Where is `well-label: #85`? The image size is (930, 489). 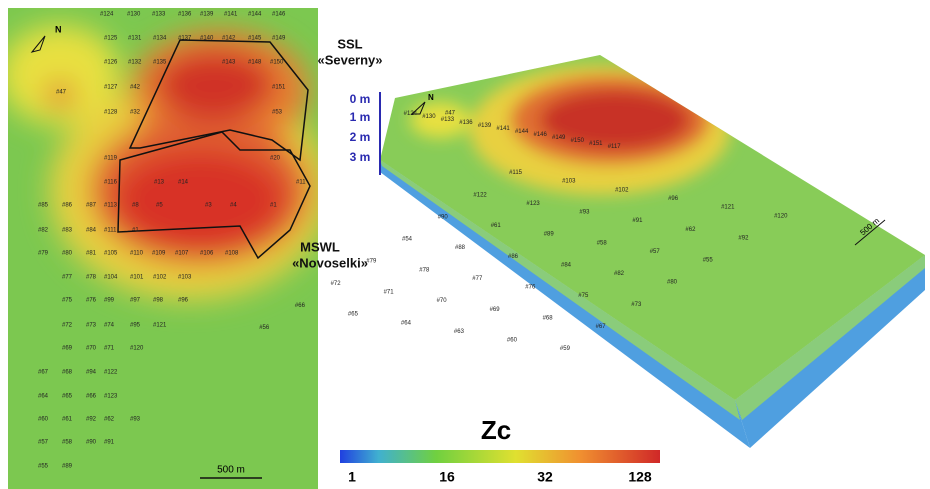 well-label: #85 is located at coordinates (43, 206).